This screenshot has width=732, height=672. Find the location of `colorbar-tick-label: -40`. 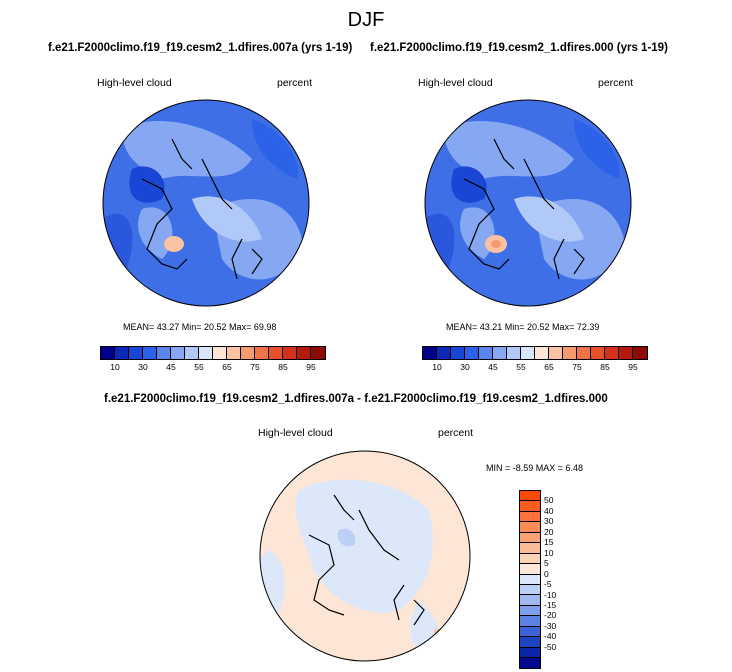

colorbar-tick-label: -40 is located at coordinates (550, 636).